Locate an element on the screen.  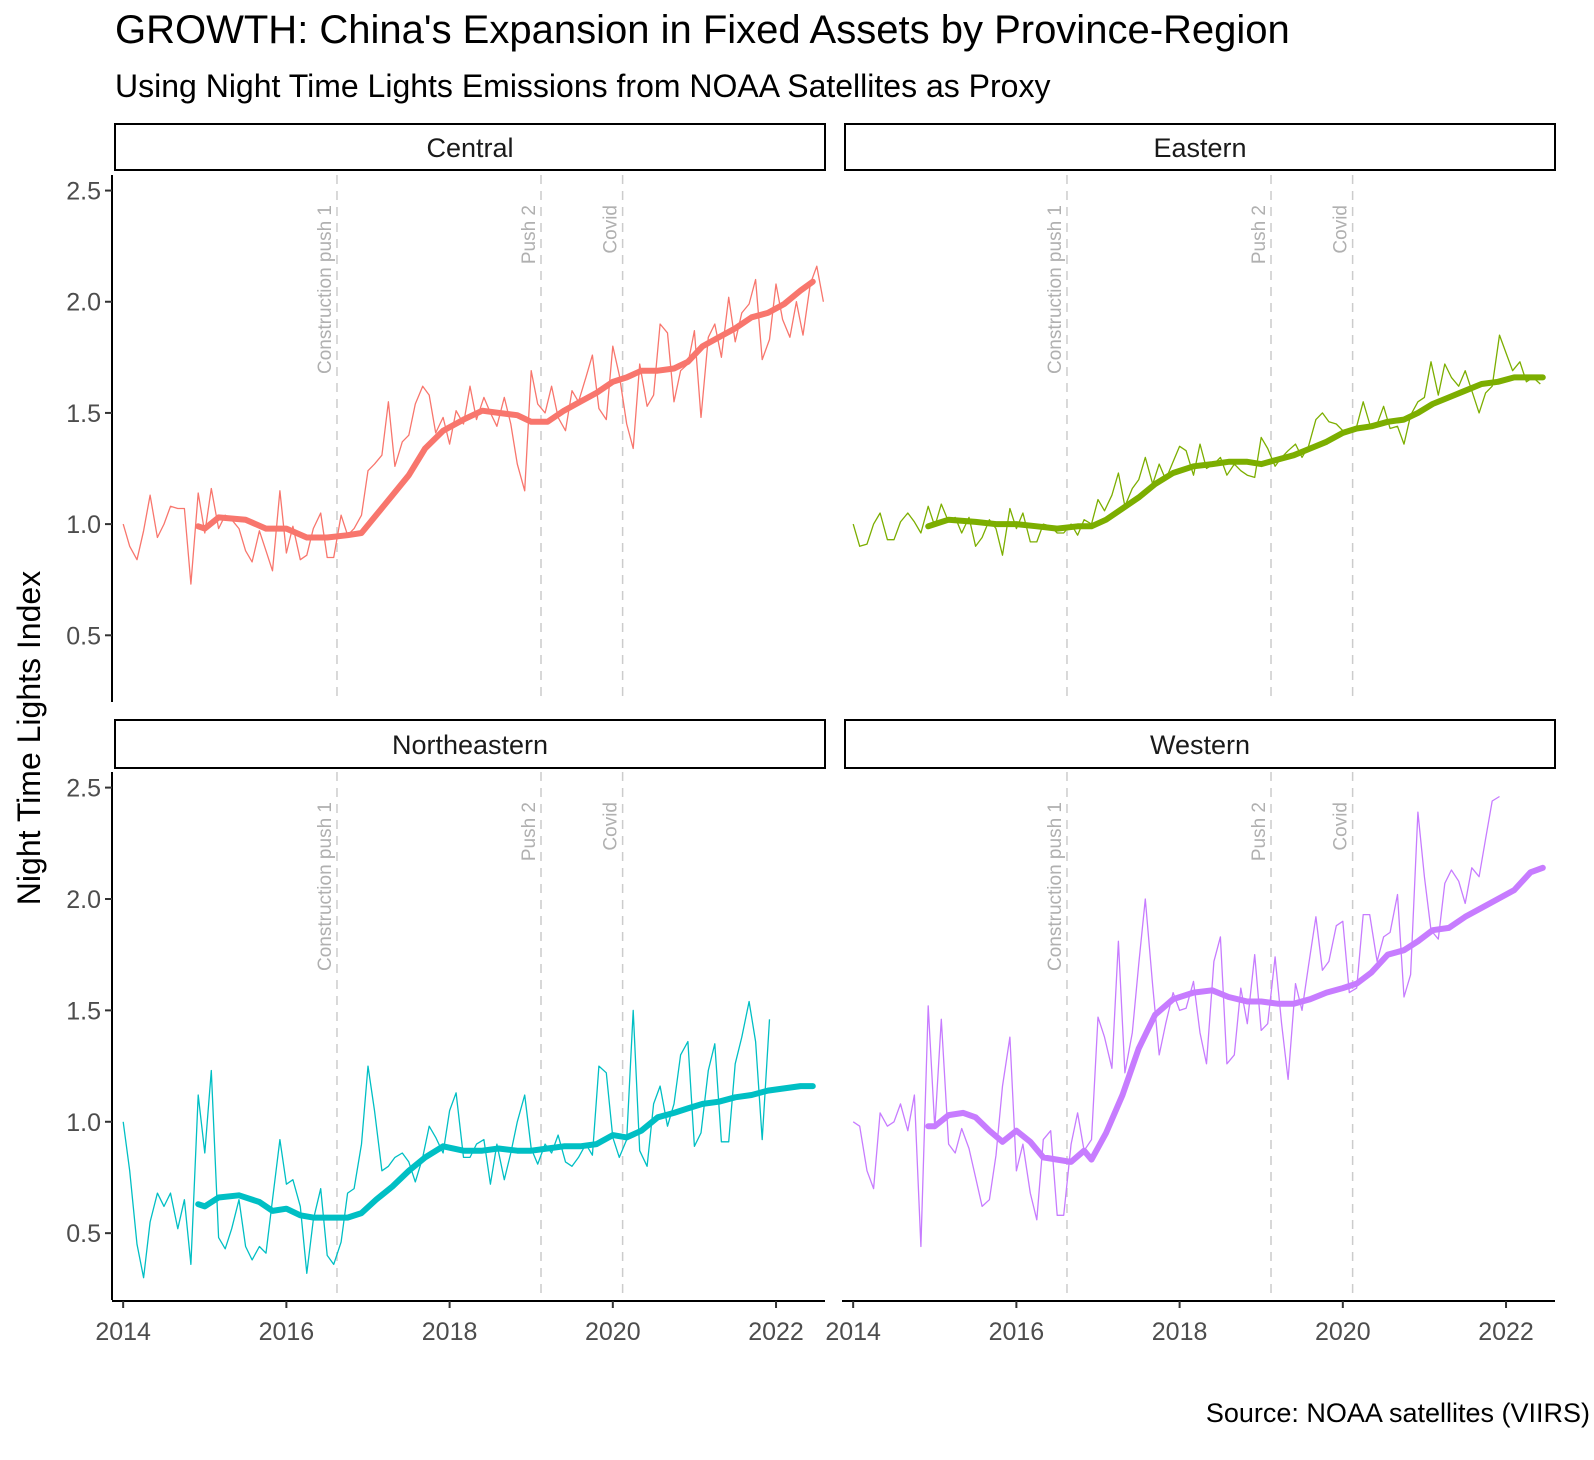
monthly-line-northeastern is located at coordinates (446, 1139).